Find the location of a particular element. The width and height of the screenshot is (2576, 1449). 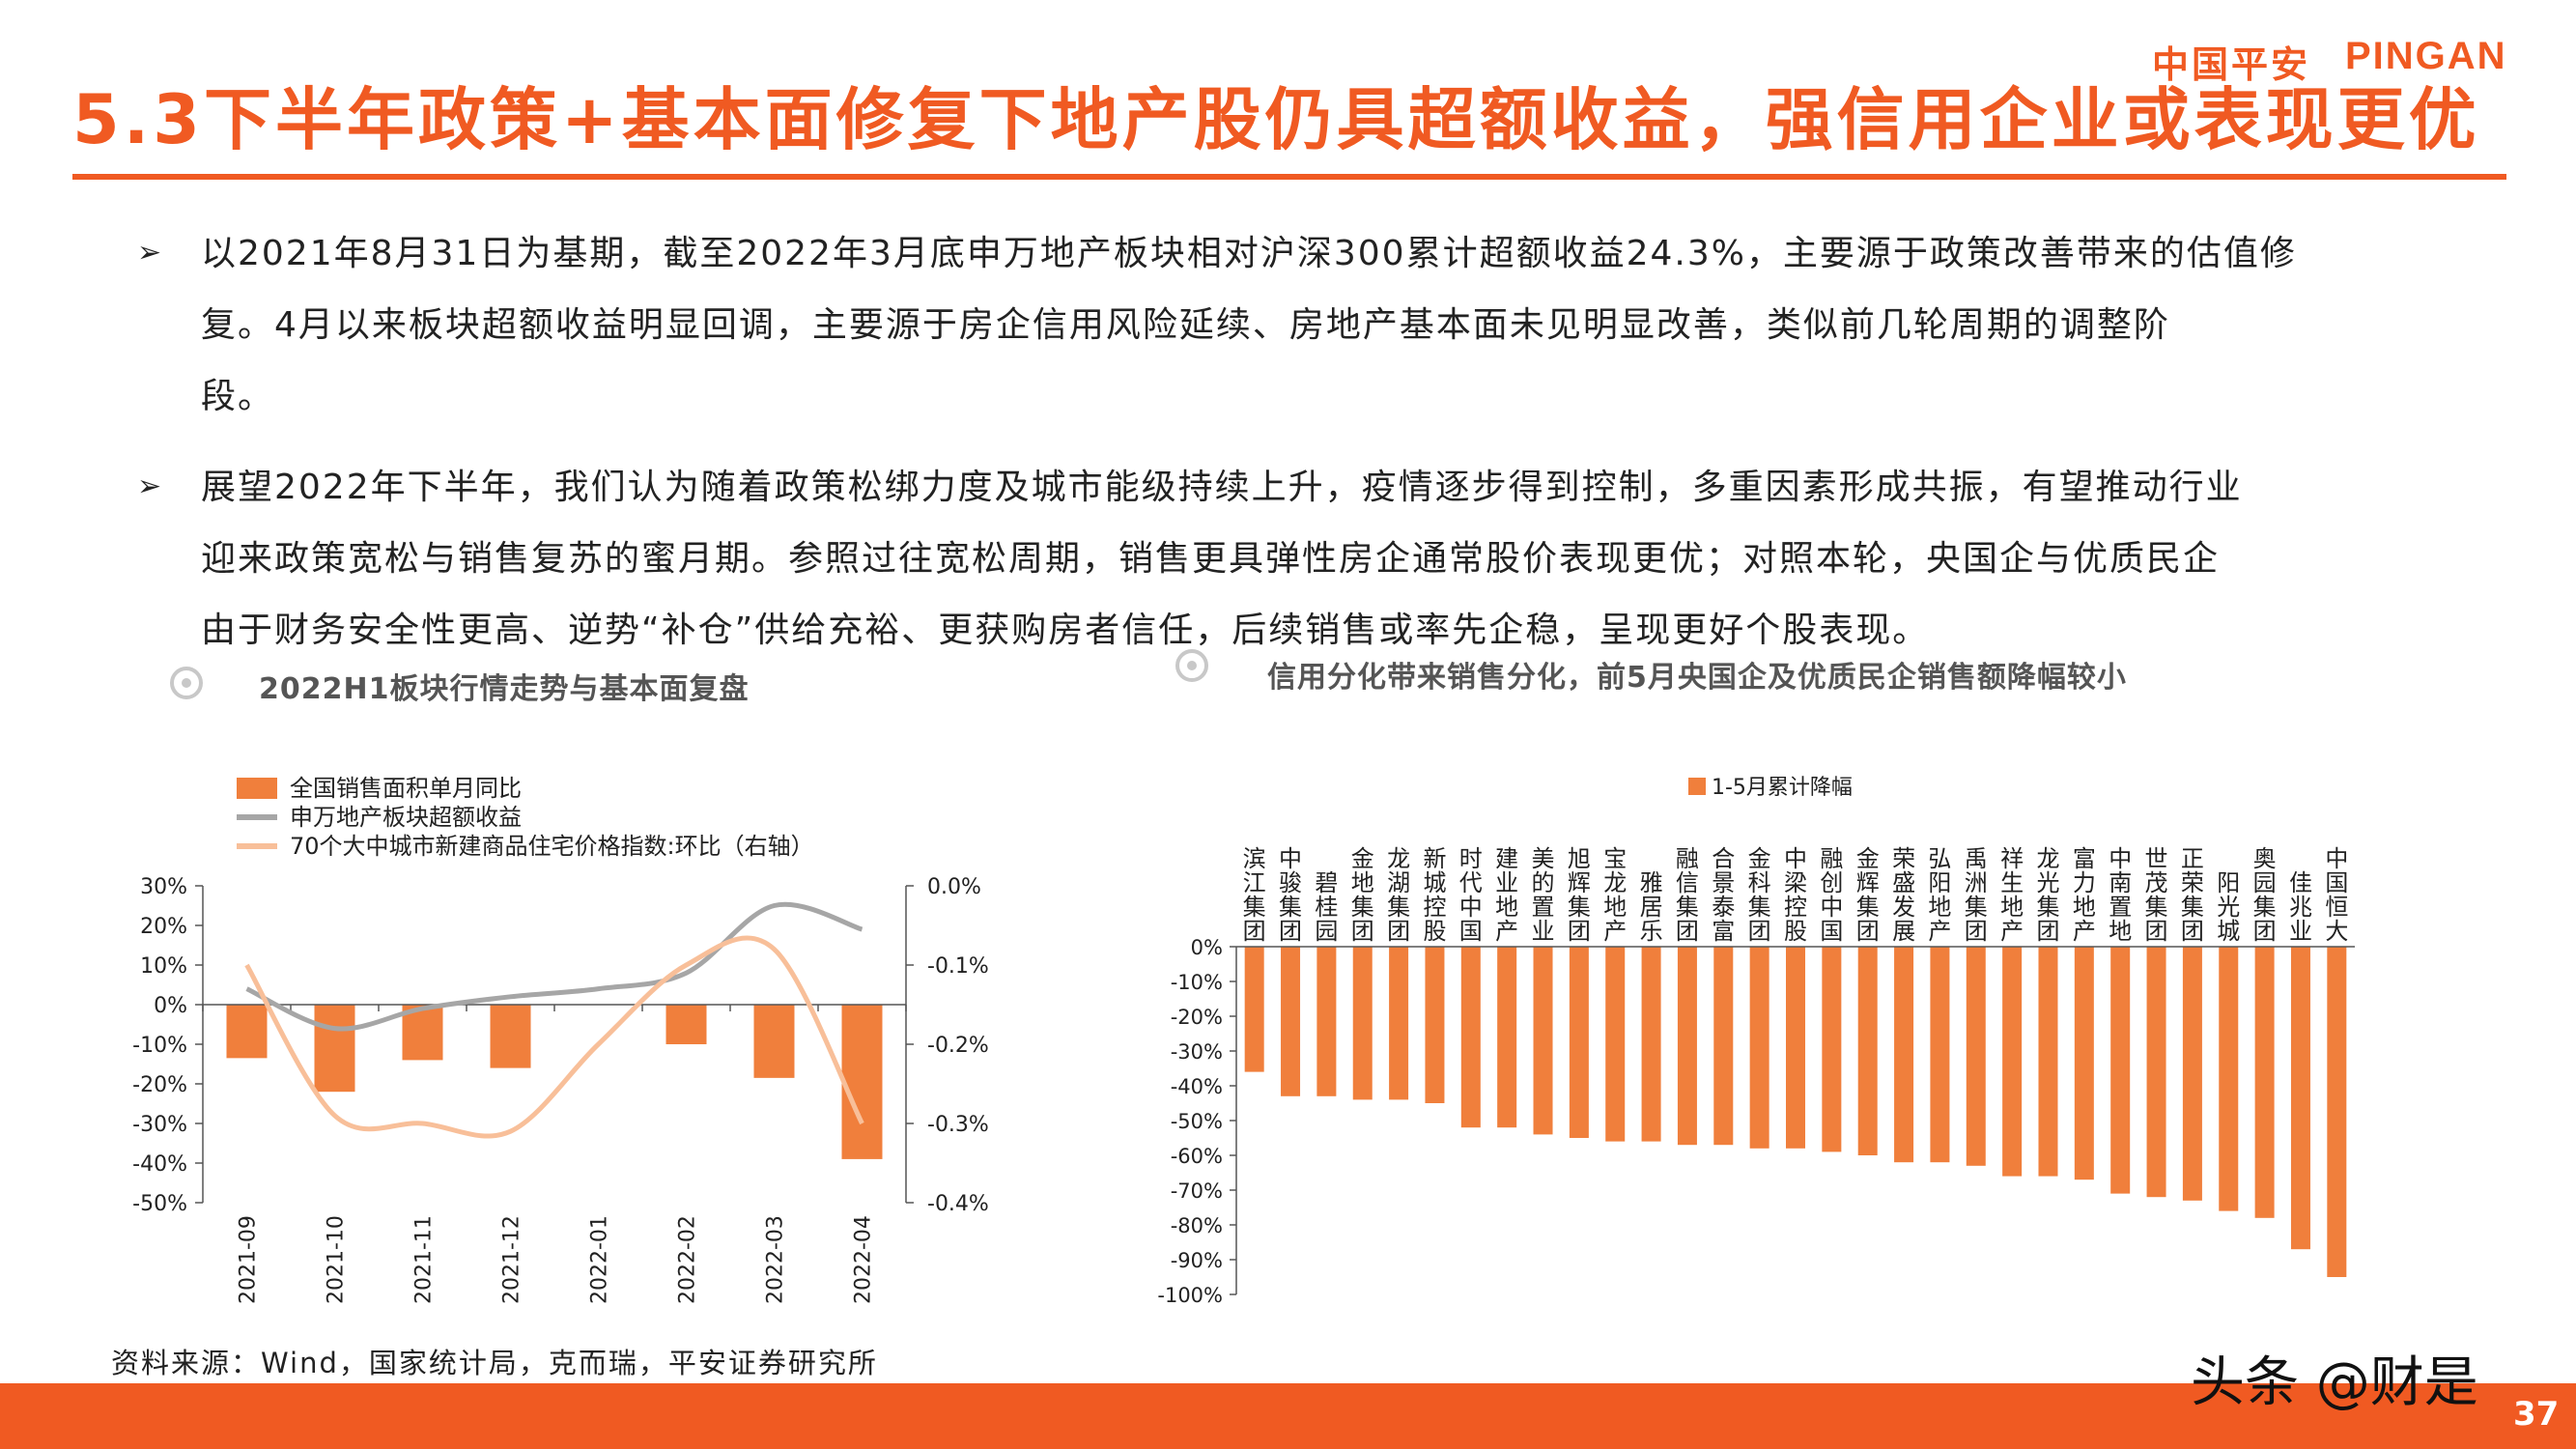

legend-label: 全国销售面积单月同比 is located at coordinates (406, 788).